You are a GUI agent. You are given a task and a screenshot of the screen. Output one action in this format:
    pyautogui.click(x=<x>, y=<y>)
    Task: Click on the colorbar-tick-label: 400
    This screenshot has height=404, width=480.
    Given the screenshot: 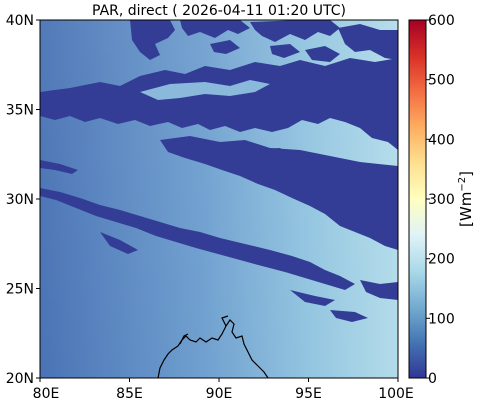 What is the action you would take?
    pyautogui.click(x=441, y=140)
    